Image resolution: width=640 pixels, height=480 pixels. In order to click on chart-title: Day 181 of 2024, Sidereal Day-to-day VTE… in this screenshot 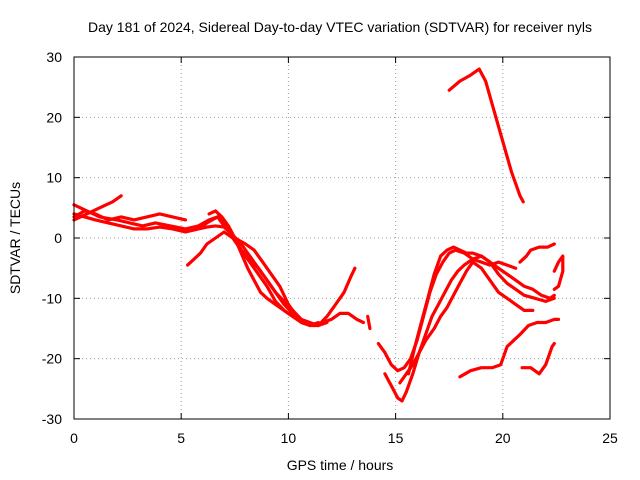, I will do `click(340, 27)`.